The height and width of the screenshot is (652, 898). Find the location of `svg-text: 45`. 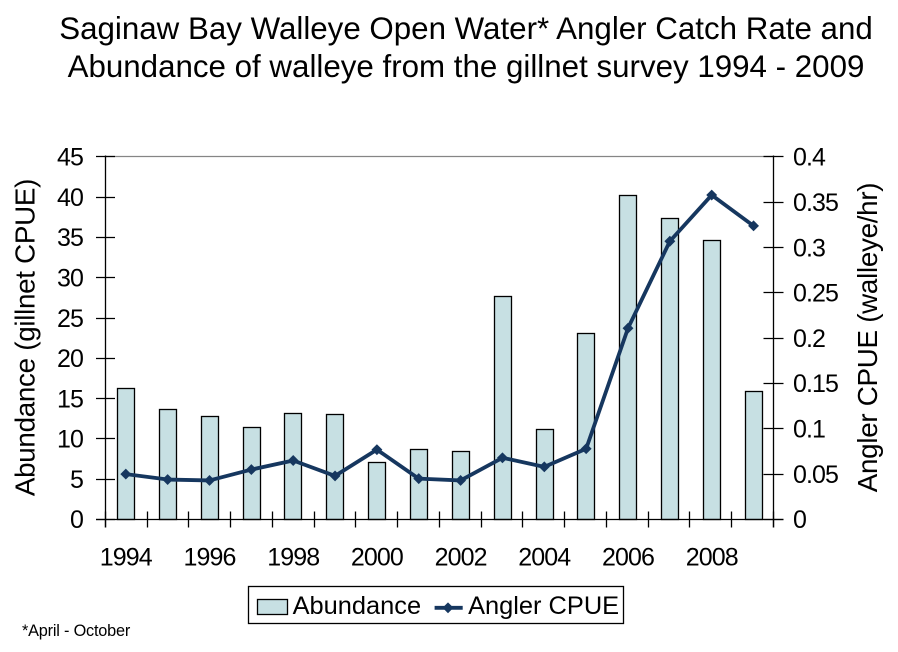

svg-text: 45 is located at coordinates (70, 158).